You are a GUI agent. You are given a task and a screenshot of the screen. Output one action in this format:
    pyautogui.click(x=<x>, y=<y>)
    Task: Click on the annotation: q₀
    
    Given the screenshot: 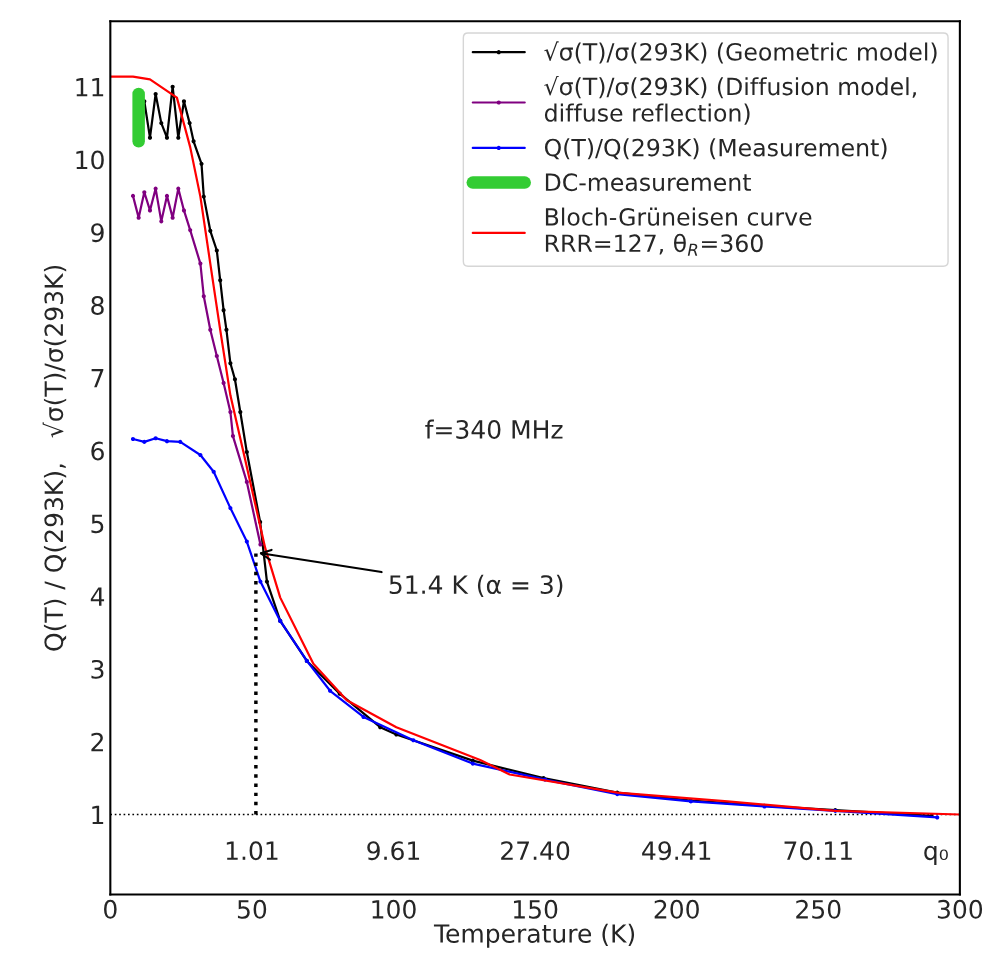 What is the action you would take?
    pyautogui.click(x=936, y=855)
    